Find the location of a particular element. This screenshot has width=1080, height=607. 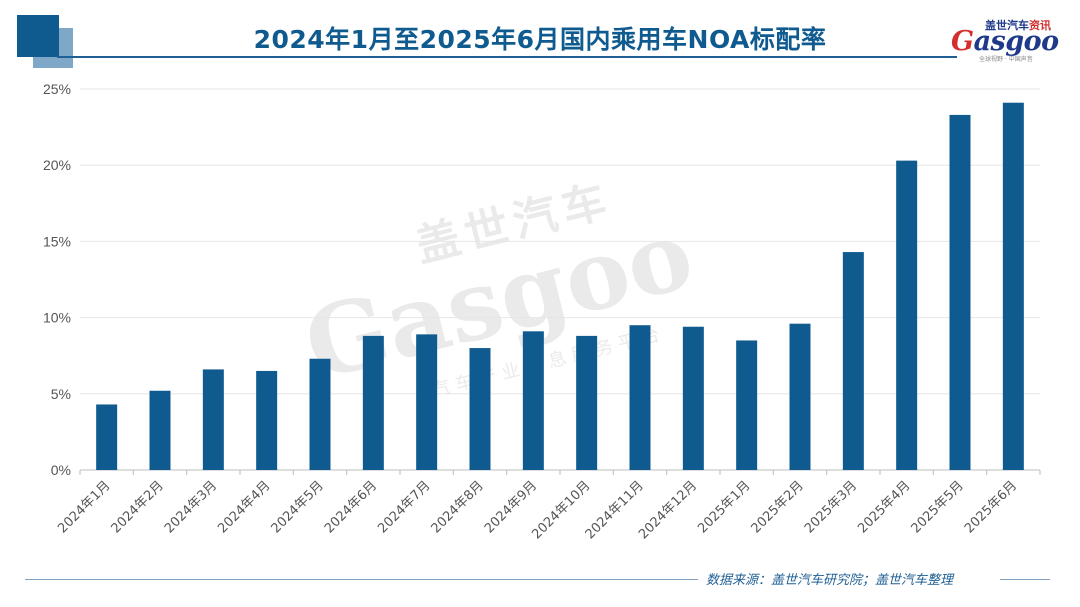

logo-cn-text: 盖世汽车资讯 is located at coordinates (1018, 25).